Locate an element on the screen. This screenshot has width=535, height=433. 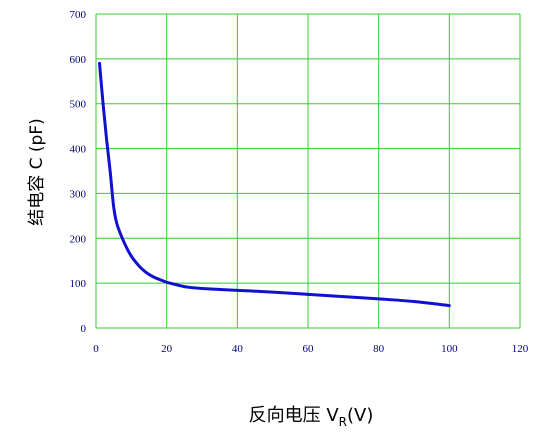
y-tick-label: 700 is located at coordinates (78, 15).